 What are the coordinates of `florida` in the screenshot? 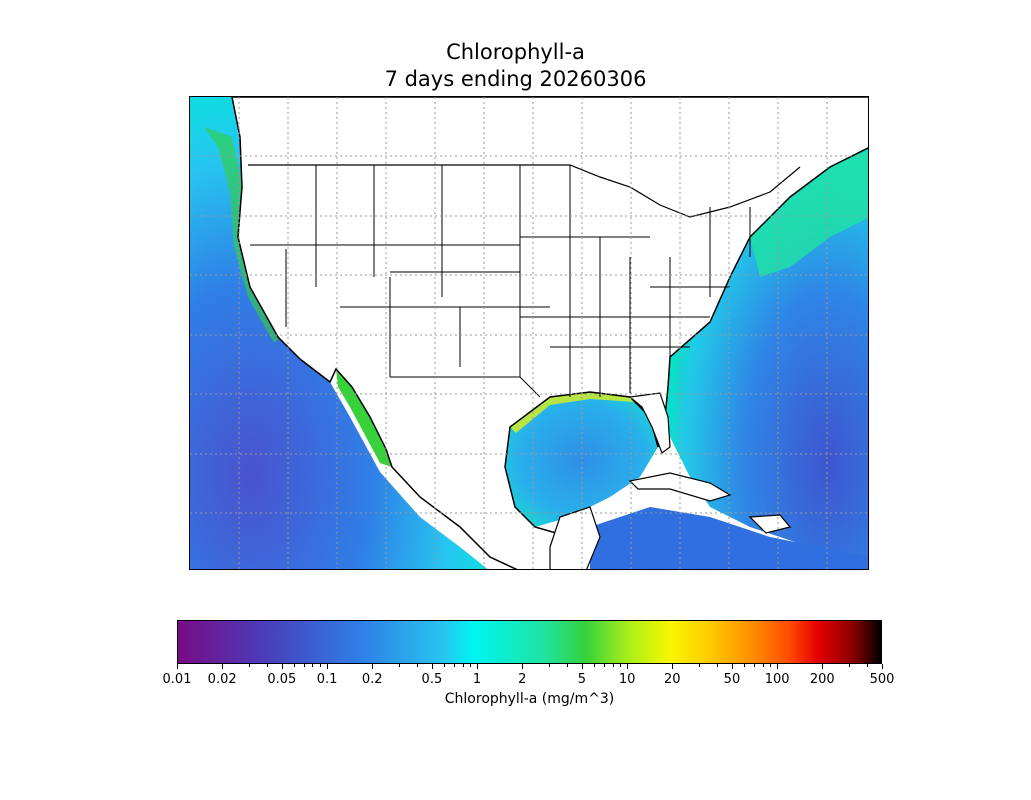 It's located at (649, 423).